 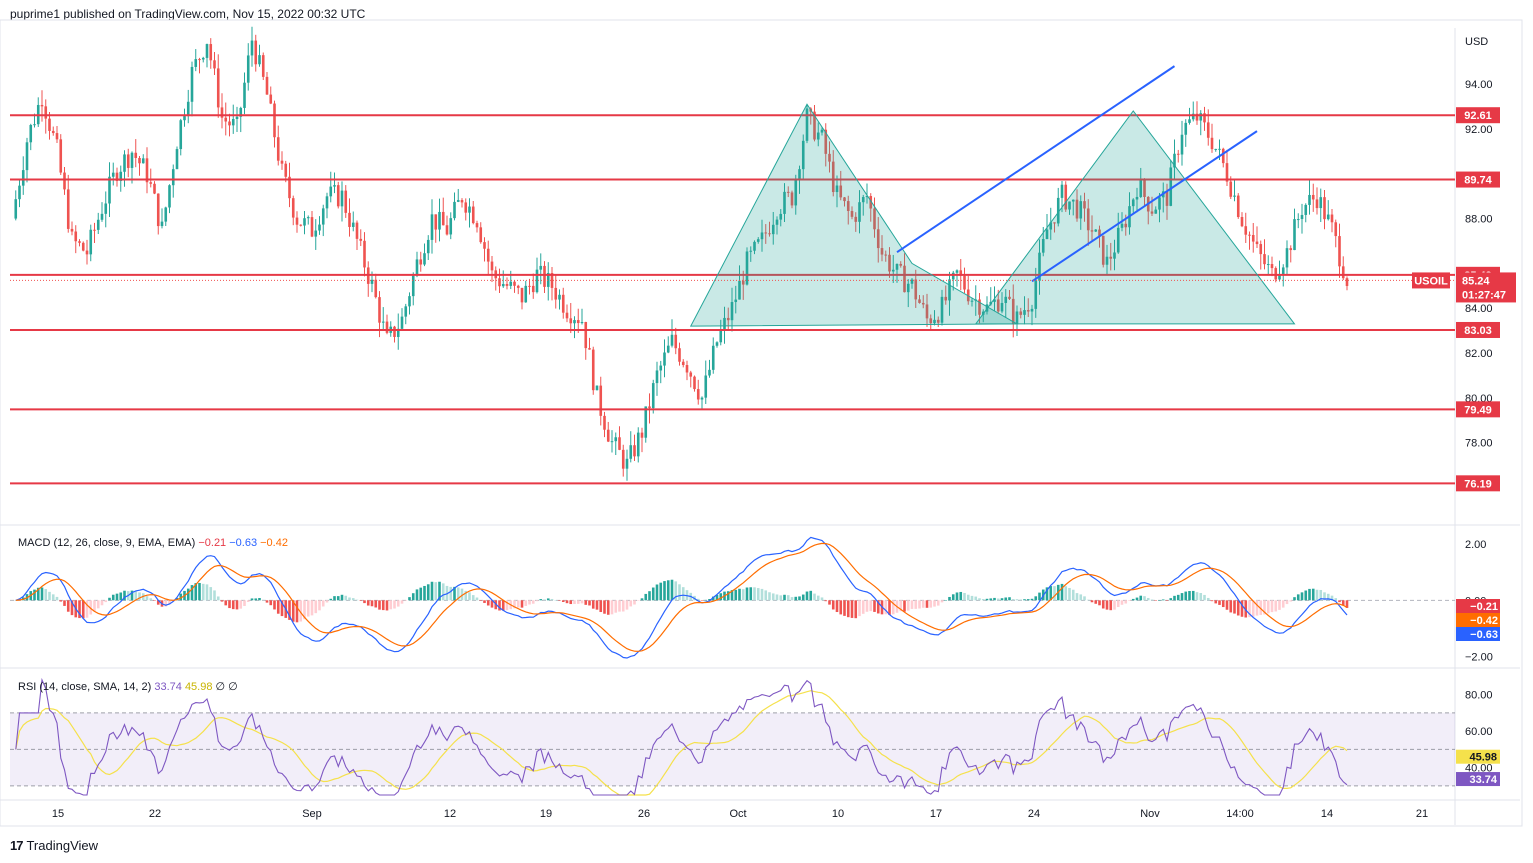 I want to click on time-tick-label: 14:00, so click(x=1240, y=814).